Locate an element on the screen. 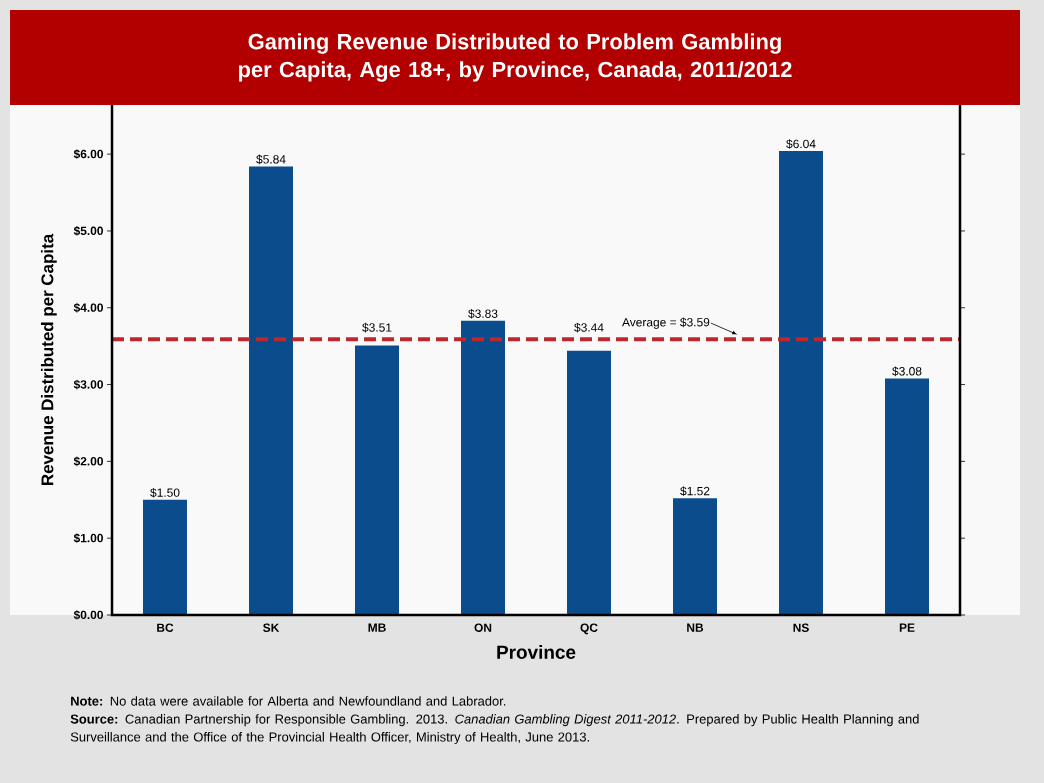  x-tick-label: SK is located at coordinates (271, 627).